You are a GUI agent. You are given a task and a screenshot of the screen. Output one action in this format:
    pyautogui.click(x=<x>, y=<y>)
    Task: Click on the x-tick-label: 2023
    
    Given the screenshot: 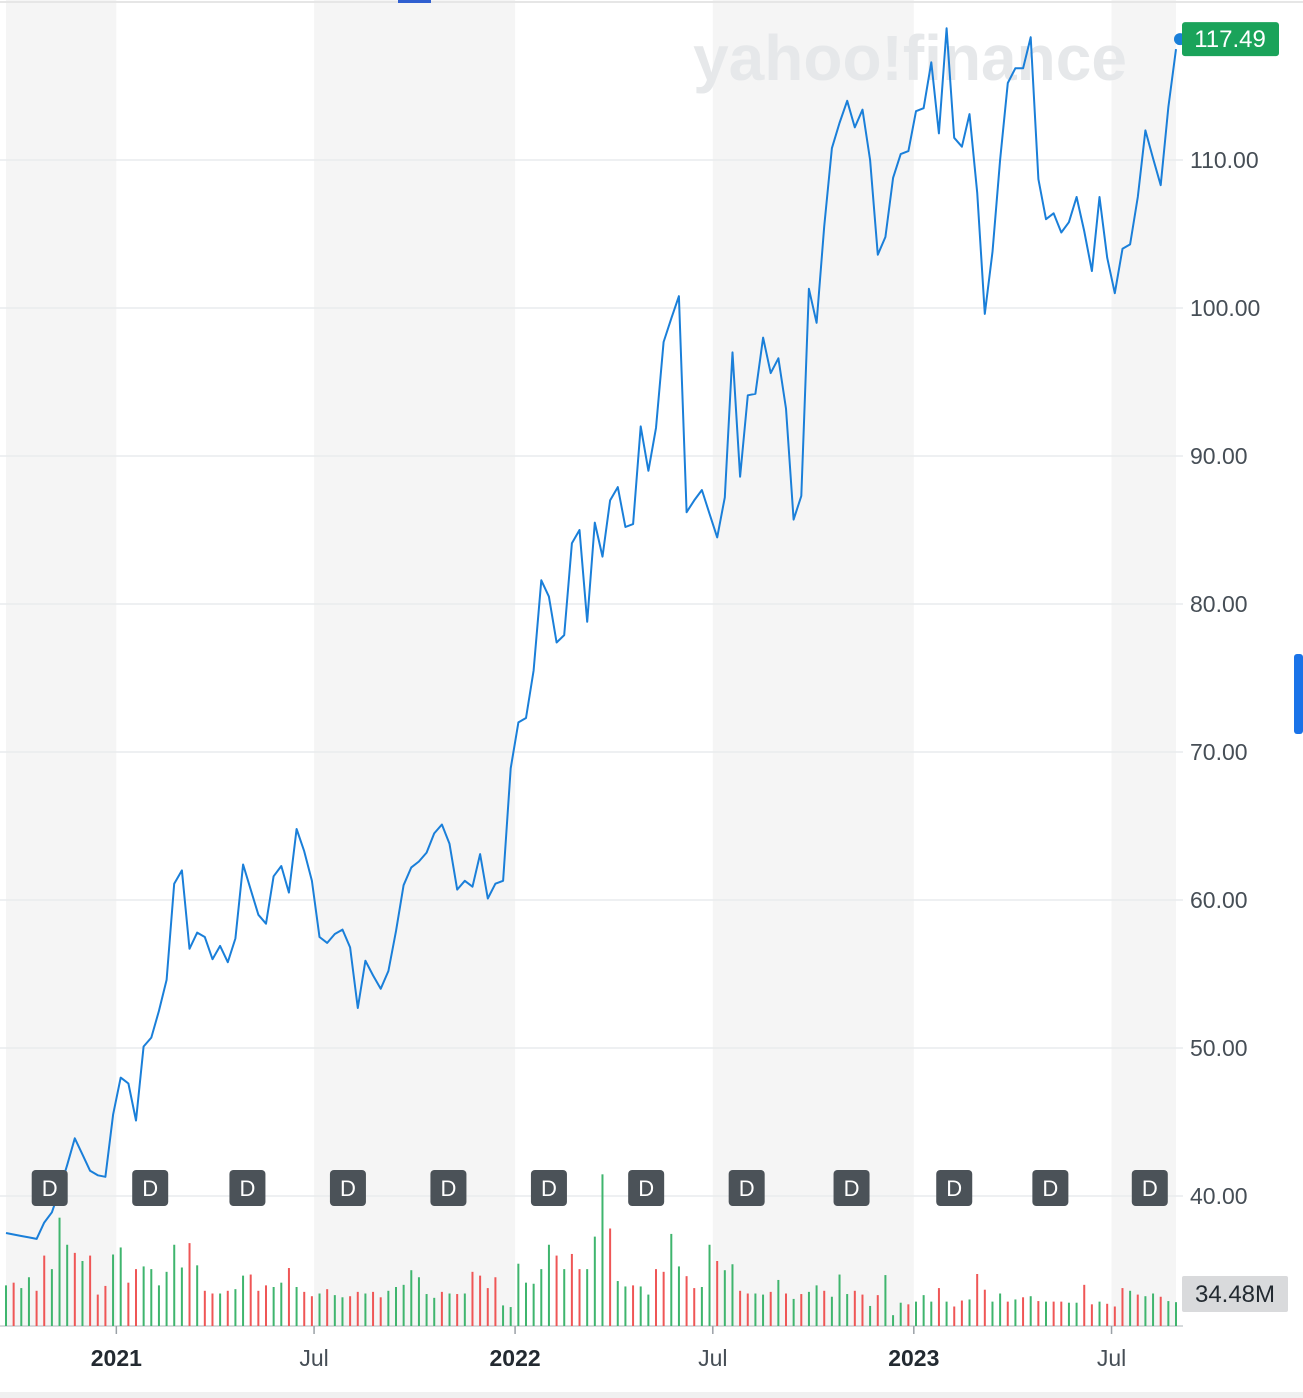 What is the action you would take?
    pyautogui.click(x=913, y=1358)
    